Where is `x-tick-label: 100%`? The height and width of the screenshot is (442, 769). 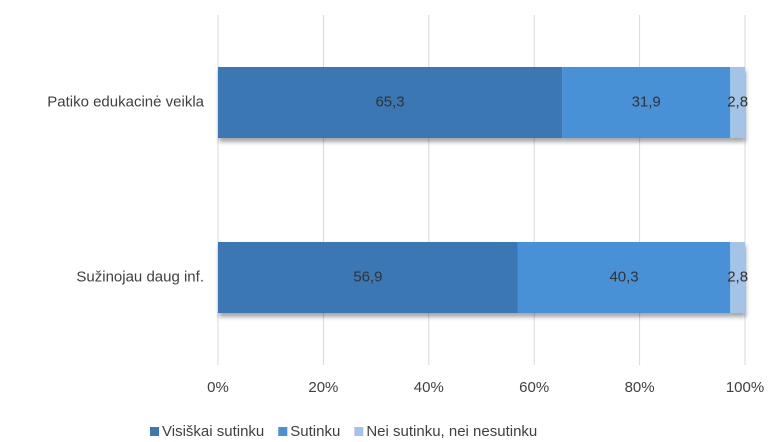 x-tick-label: 100% is located at coordinates (745, 387).